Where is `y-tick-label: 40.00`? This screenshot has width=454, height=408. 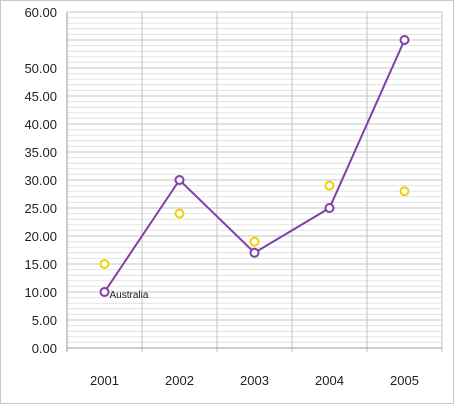 y-tick-label: 40.00 is located at coordinates (40, 124).